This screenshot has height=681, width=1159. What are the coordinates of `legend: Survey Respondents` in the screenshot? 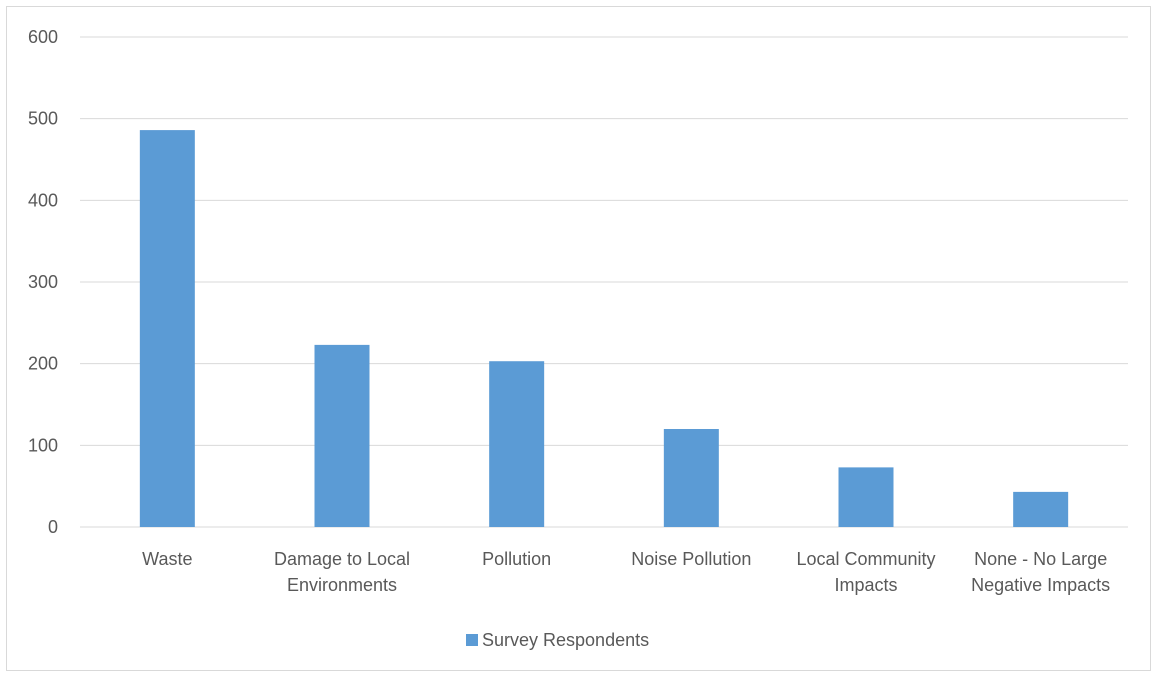 It's located at (557, 640).